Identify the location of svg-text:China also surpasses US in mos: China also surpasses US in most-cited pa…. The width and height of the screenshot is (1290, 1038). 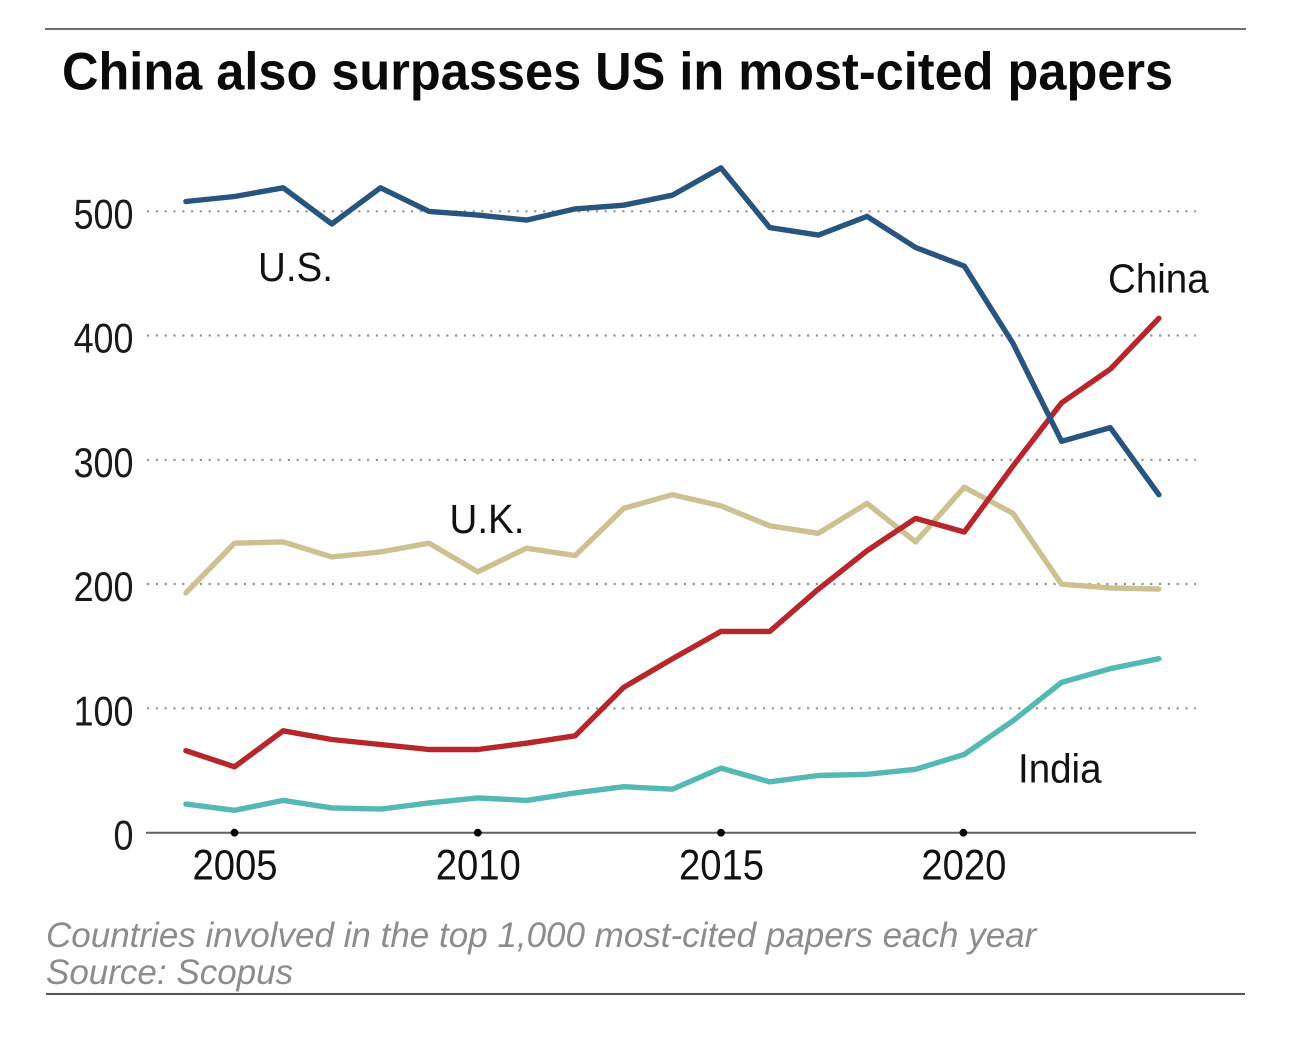
(617, 71).